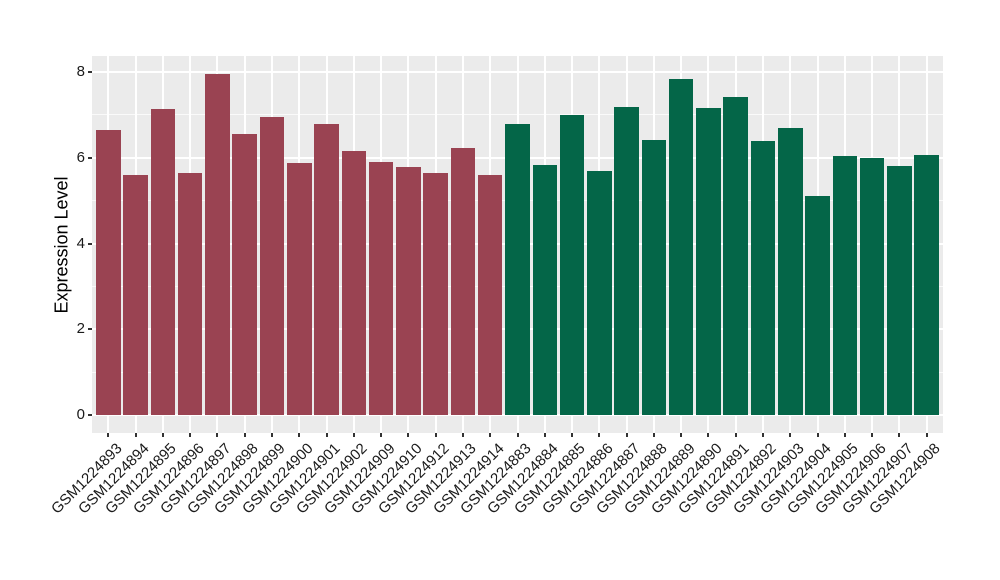  Describe the element at coordinates (463, 281) in the screenshot. I see `bar-GSM1224913` at that location.